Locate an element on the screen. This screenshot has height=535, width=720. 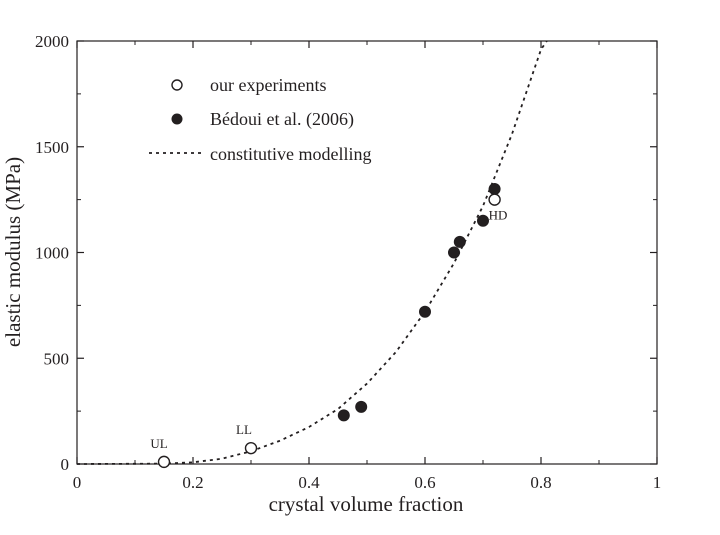
x-axis-label: crystal volume fraction is located at coordinates (366, 504).